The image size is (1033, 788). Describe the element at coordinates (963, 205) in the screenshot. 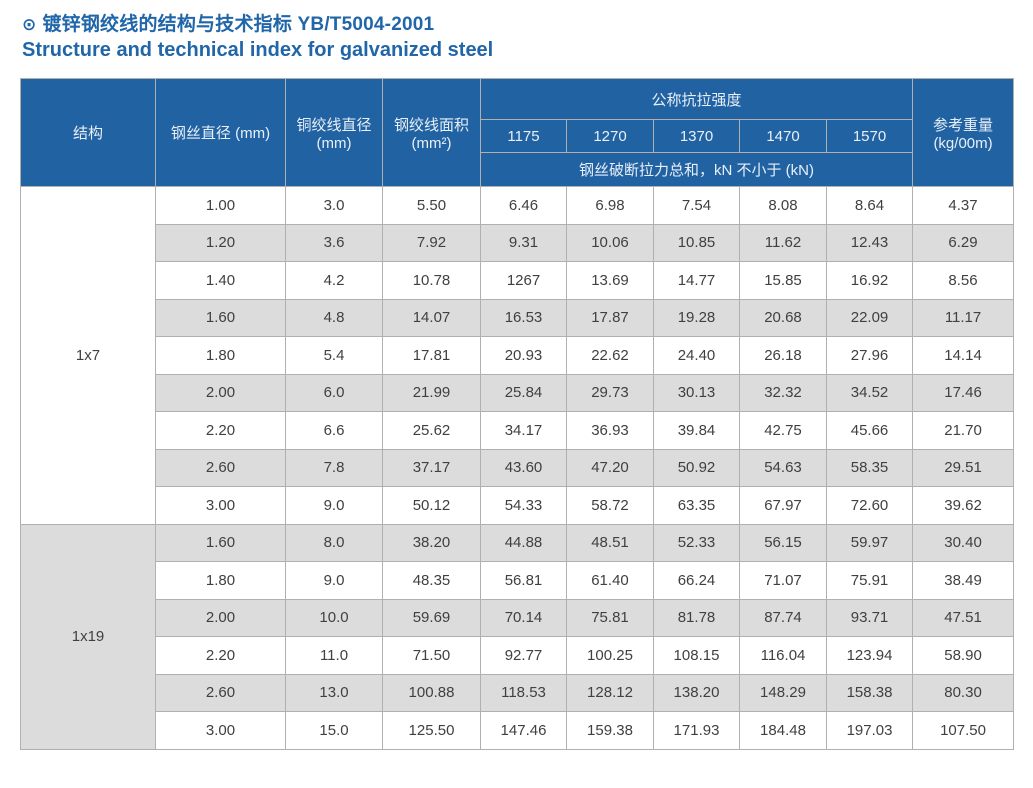

I see `table-cell: 4.37` at that location.